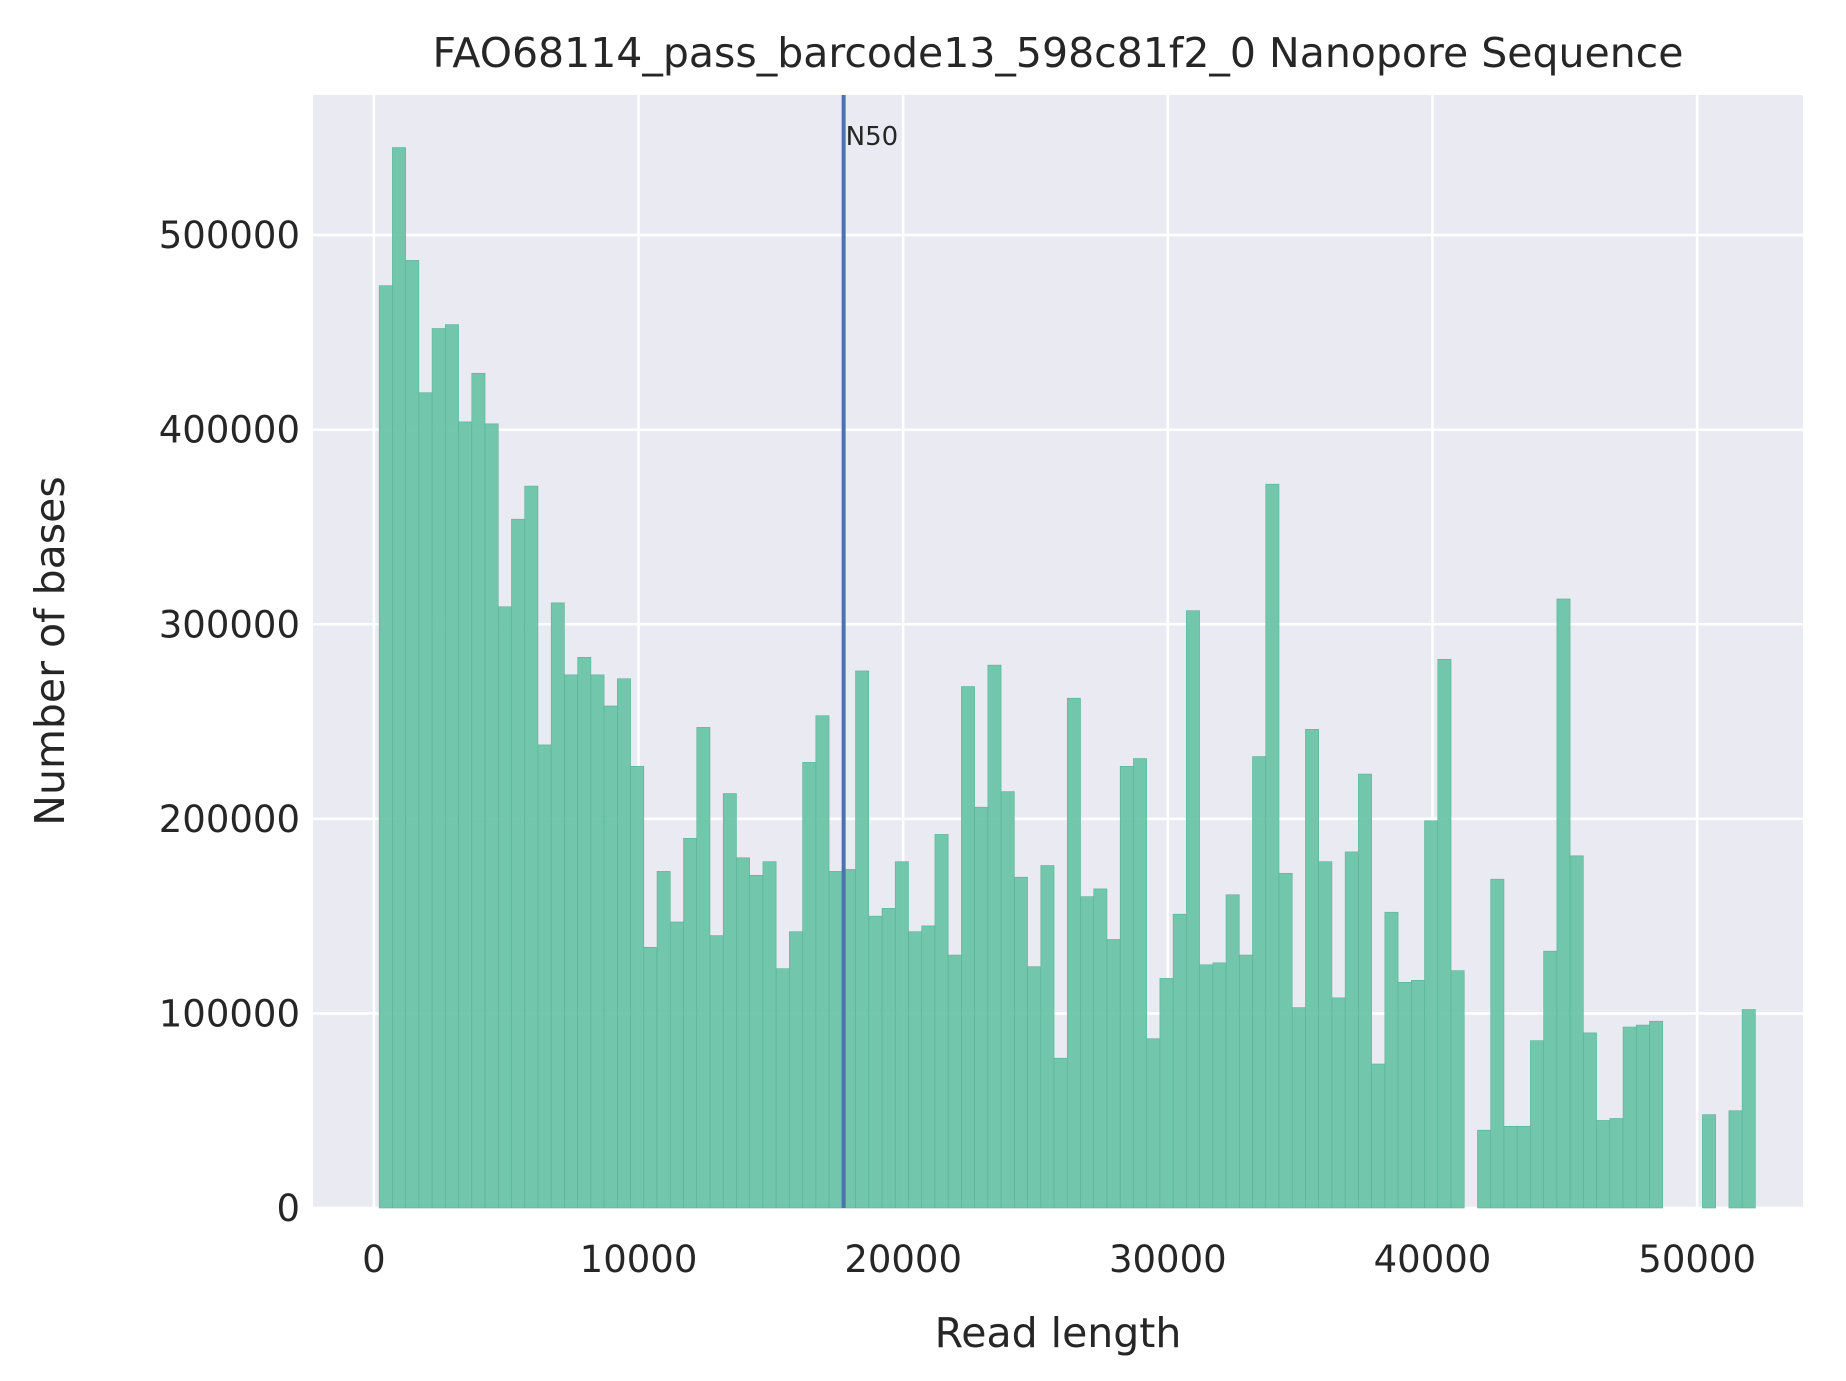 The image size is (1846, 1381). I want to click on x-tick-label: 10000, so click(639, 1259).